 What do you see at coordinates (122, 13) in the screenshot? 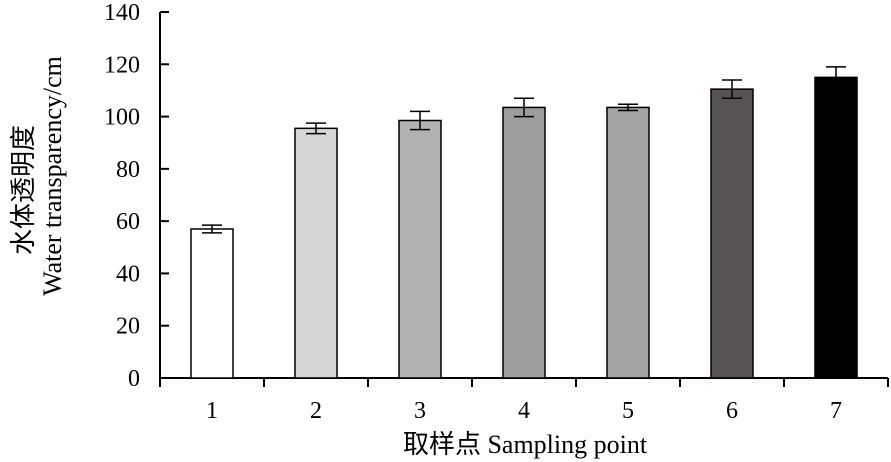
I see `y-tick-label: 140` at bounding box center [122, 13].